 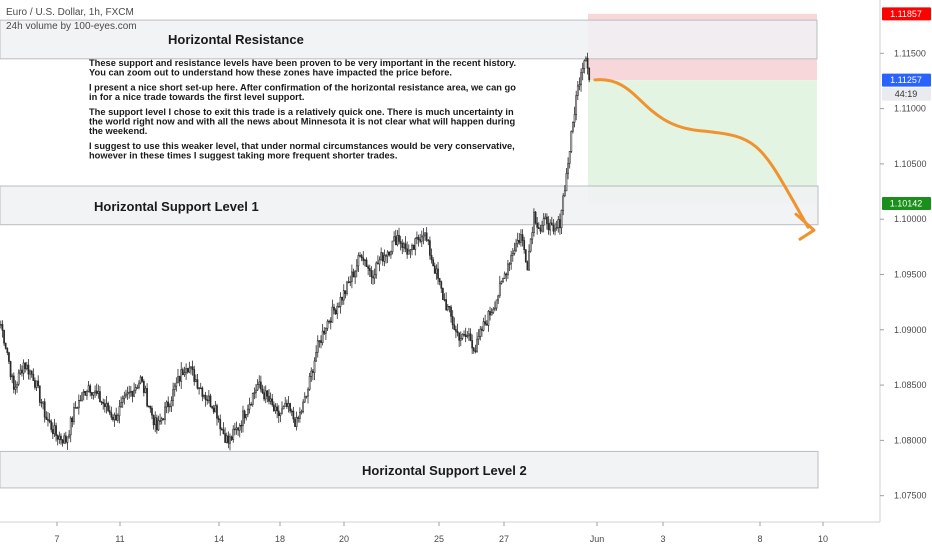 I want to click on x-tick-label: 11, so click(x=119, y=539).